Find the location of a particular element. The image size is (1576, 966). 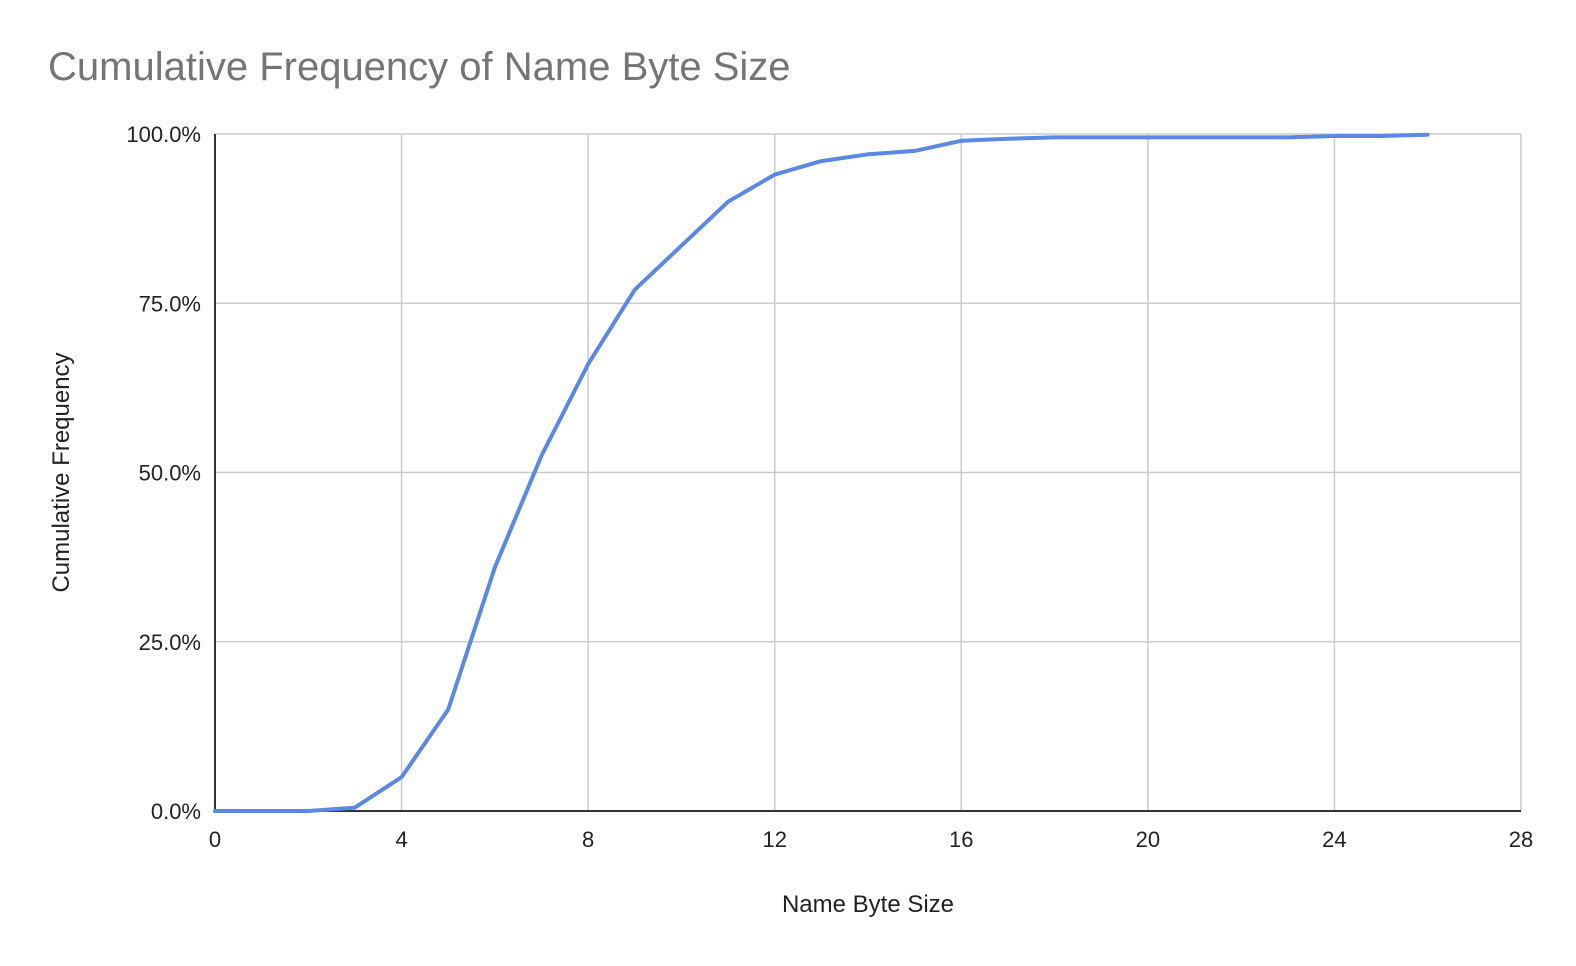

y-tick-label: 75.0% is located at coordinates (170, 303).